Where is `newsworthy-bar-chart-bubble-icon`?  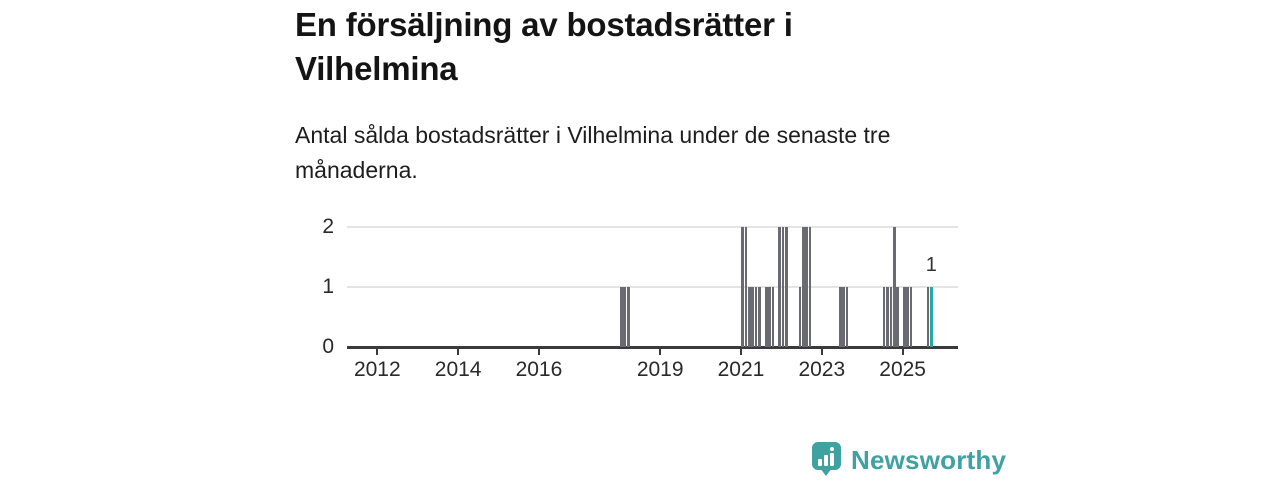
newsworthy-bar-chart-bubble-icon is located at coordinates (826, 460).